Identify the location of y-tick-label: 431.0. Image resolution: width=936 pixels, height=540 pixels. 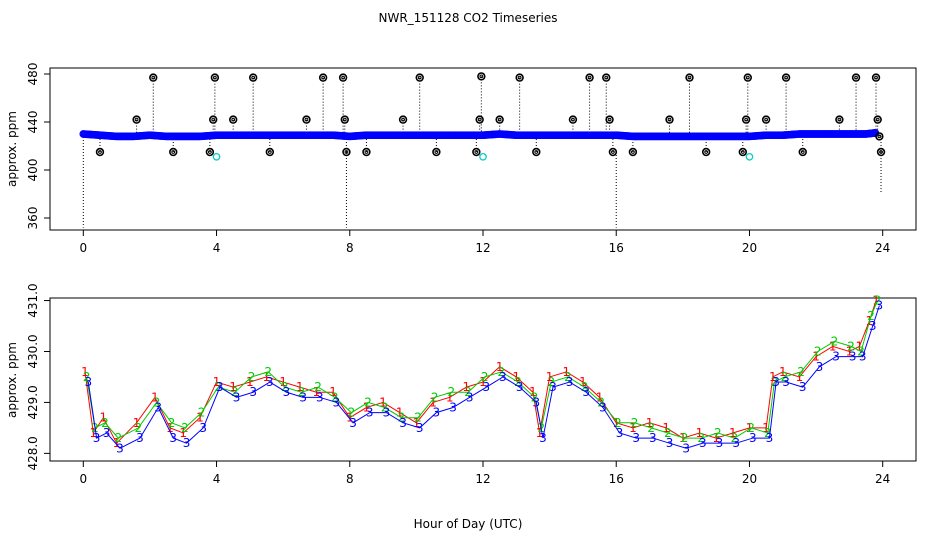
(33, 300).